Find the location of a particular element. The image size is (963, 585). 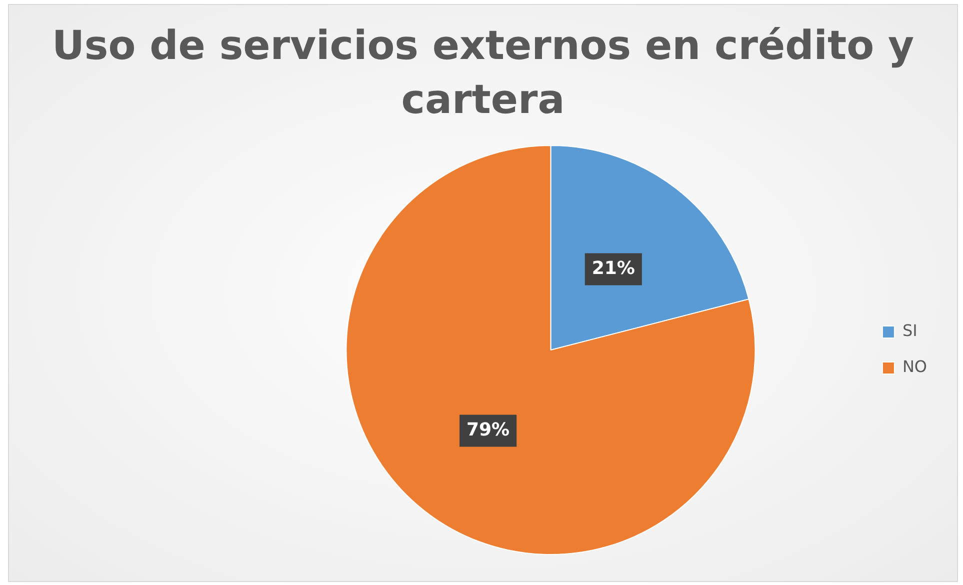

data-label: 79% is located at coordinates (488, 429).